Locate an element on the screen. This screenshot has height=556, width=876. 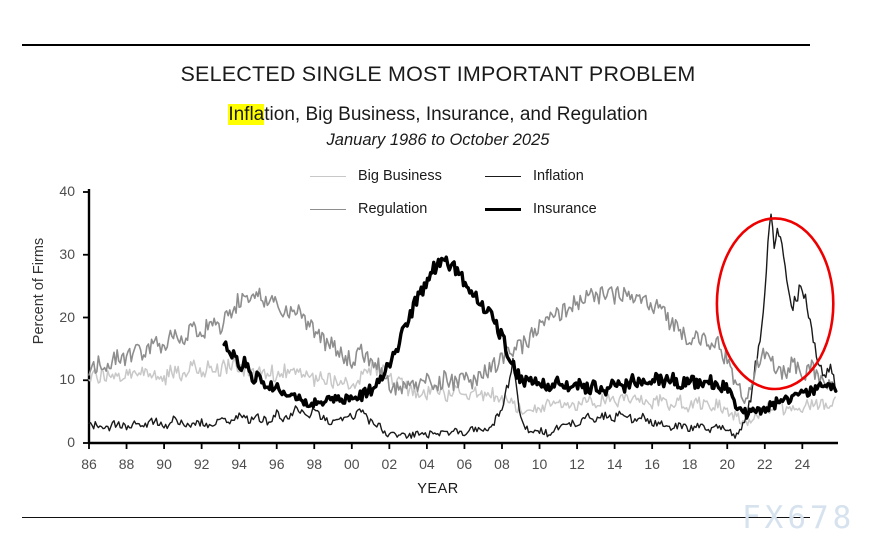
legend-label: Inflation is located at coordinates (558, 176).